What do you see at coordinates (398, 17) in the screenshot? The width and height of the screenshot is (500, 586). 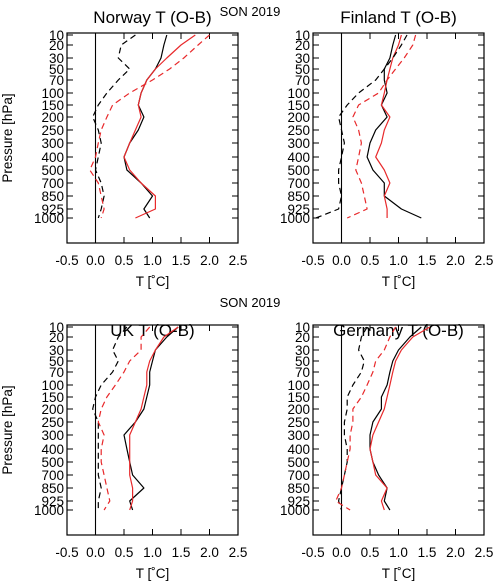 I see `chart-title: Finland T (O-B)` at bounding box center [398, 17].